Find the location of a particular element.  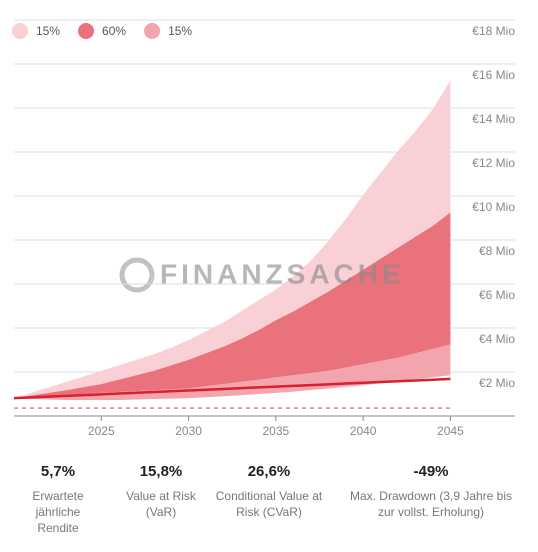

stat: 5,7% Erwartete jährliche Rendite is located at coordinates (58, 499).